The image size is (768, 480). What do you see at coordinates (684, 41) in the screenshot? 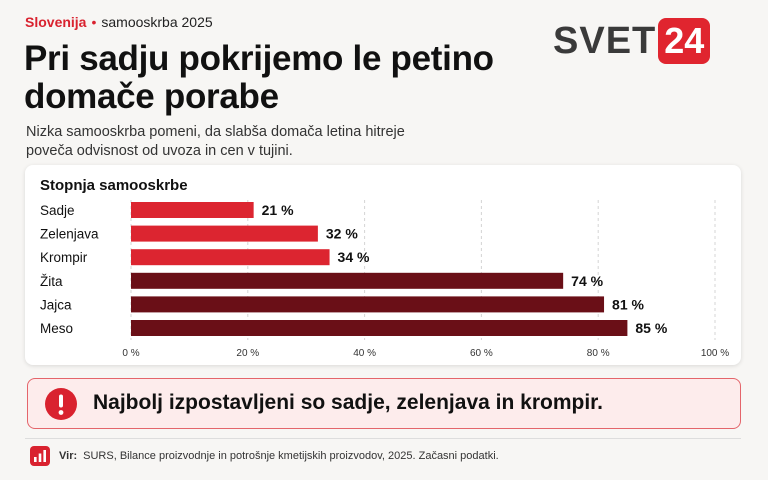
I see `logo-number: 24` at bounding box center [684, 41].